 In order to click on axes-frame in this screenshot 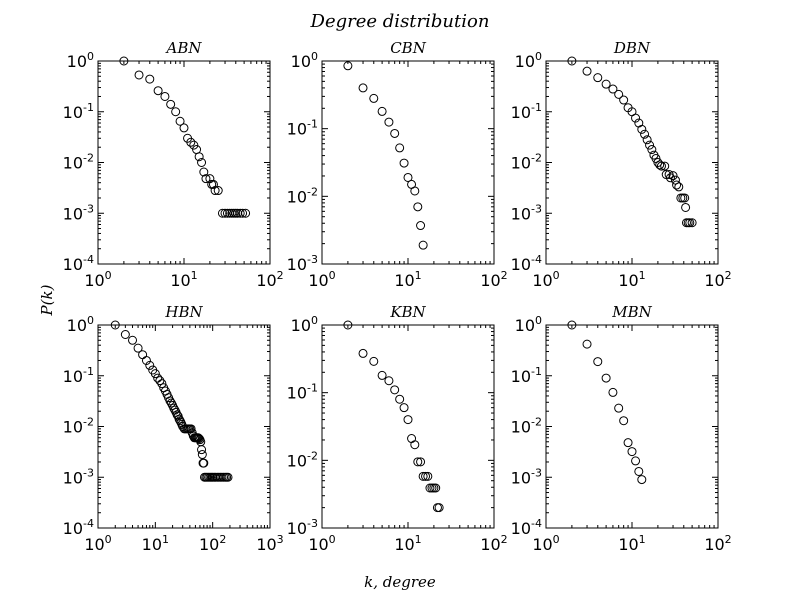, I will do `click(632, 162)`.